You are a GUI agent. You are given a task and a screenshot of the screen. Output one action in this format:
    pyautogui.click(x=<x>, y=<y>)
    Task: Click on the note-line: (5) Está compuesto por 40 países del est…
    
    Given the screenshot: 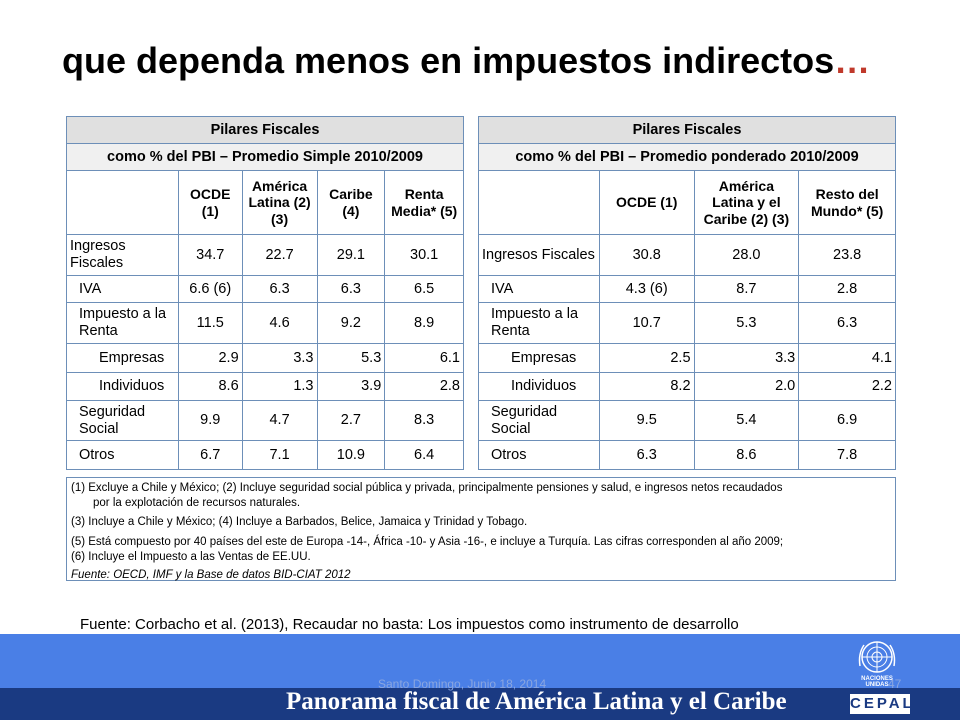 What is the action you would take?
    pyautogui.click(x=427, y=542)
    